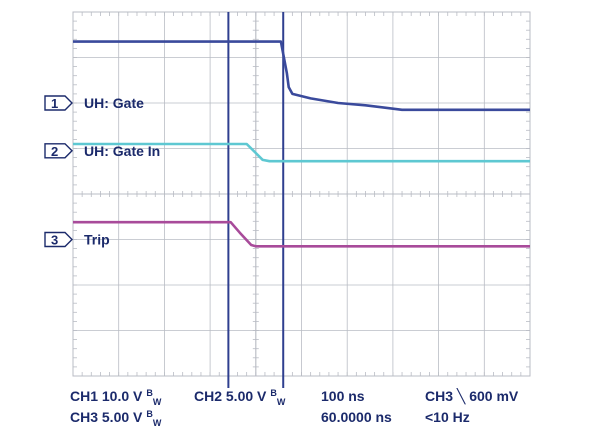 The width and height of the screenshot is (600, 437). I want to click on ch3-scale: CH3 5.00 V, so click(106, 417).